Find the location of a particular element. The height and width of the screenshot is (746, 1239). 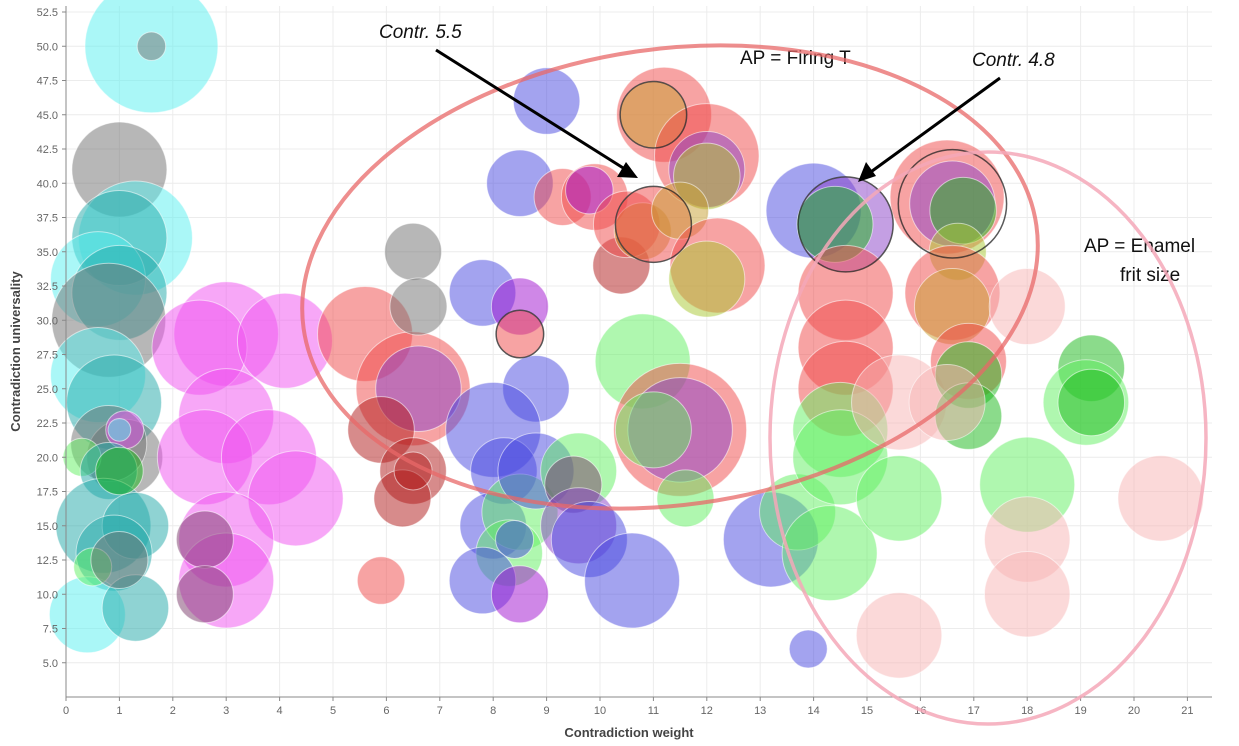

arrow-contr-5-5-head is located at coordinates (627, 170).